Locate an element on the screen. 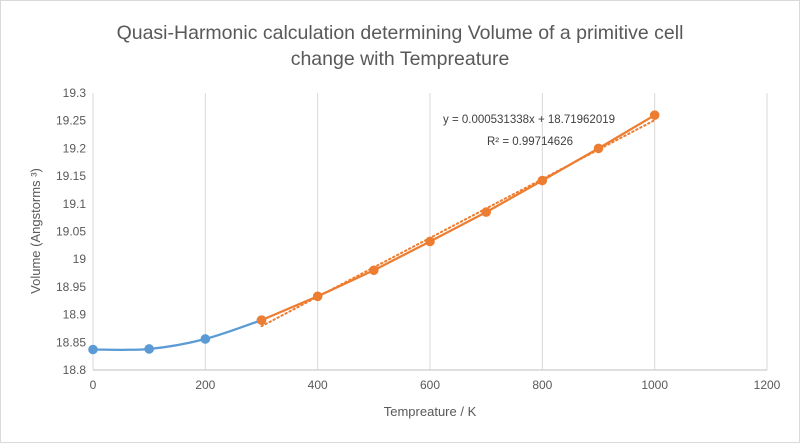 This screenshot has width=800, height=443. x-tick-label: 800 is located at coordinates (542, 385).